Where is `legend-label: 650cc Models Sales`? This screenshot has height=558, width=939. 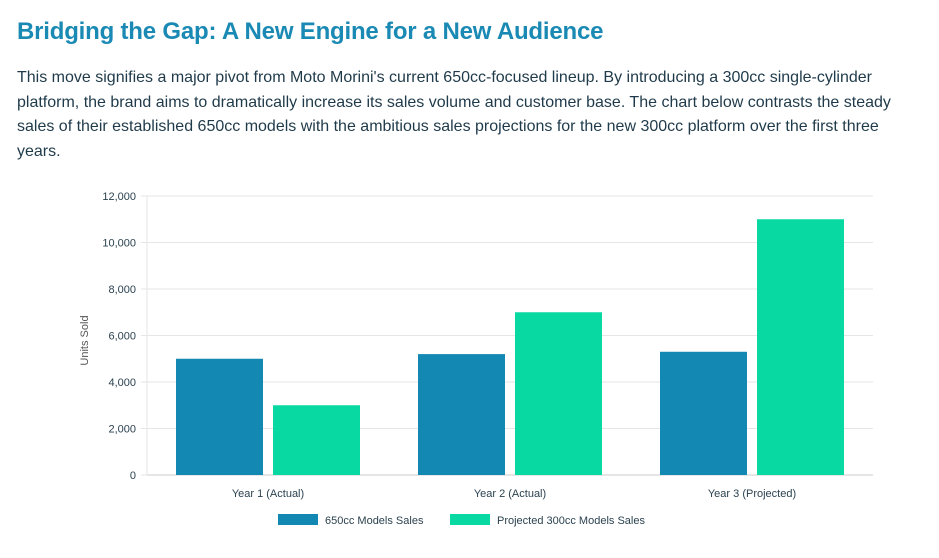 legend-label: 650cc Models Sales is located at coordinates (374, 521).